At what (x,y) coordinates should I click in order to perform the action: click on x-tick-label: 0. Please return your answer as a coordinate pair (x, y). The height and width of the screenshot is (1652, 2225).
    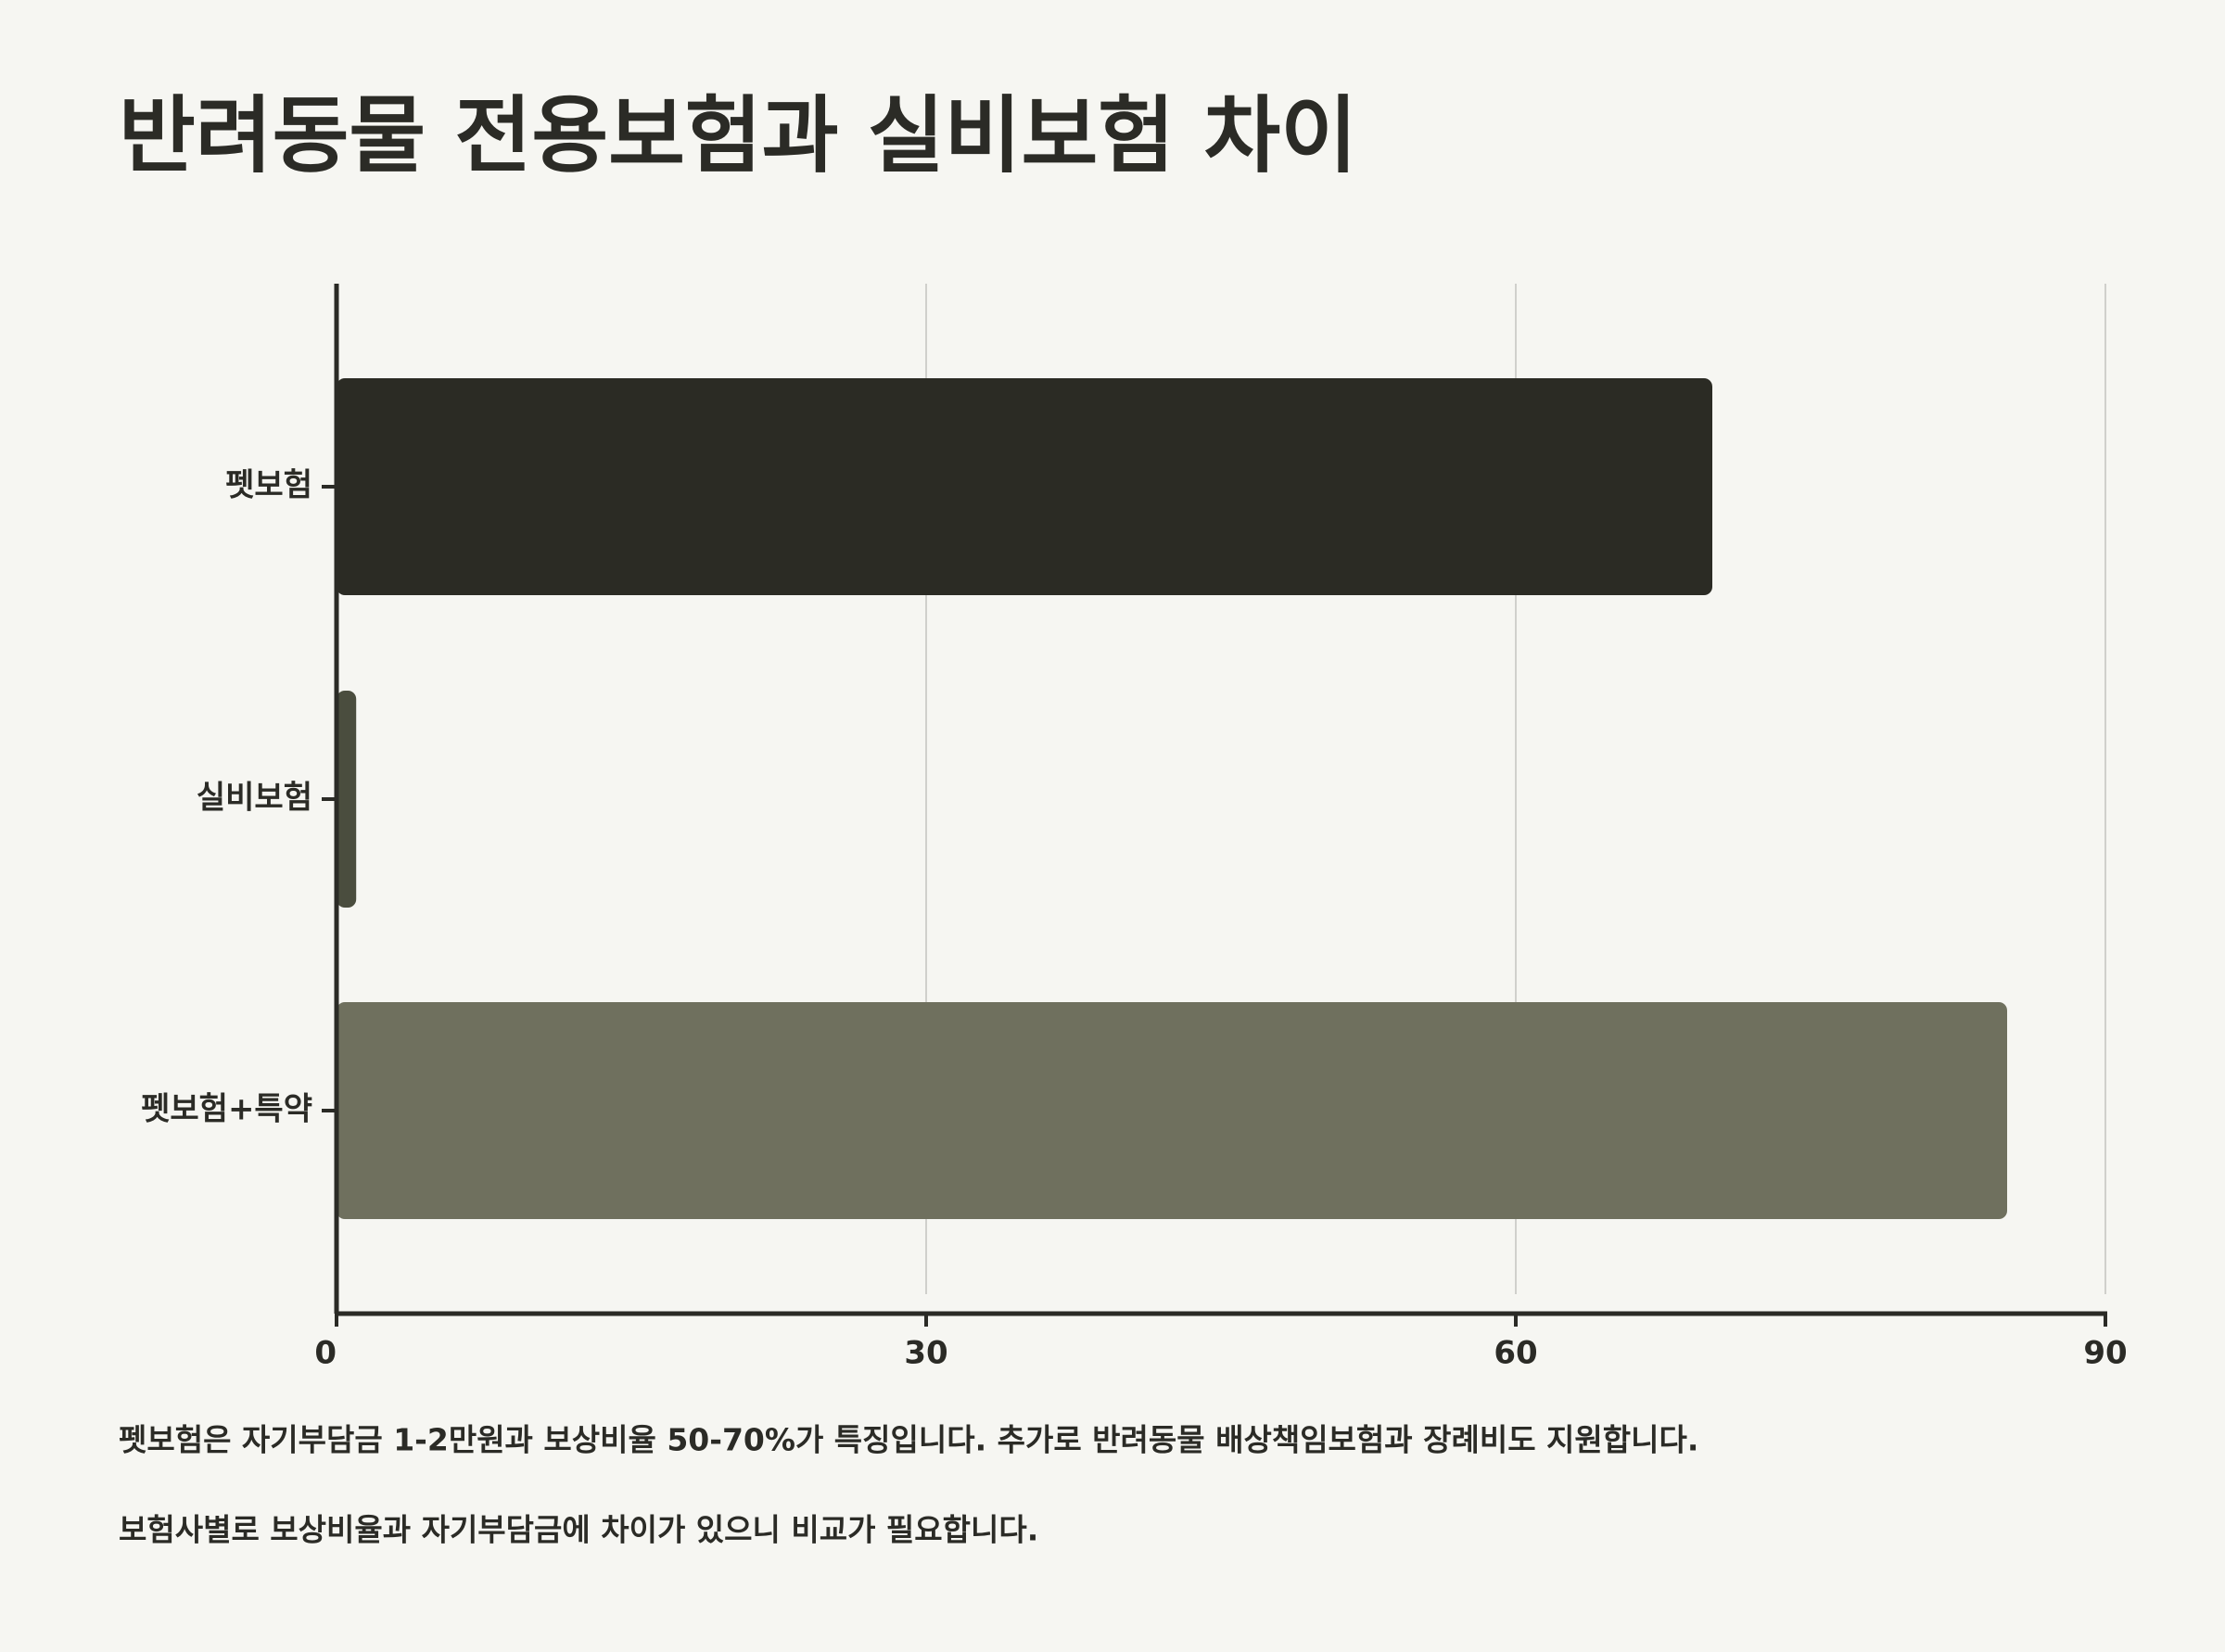
    Looking at the image, I should click on (325, 1353).